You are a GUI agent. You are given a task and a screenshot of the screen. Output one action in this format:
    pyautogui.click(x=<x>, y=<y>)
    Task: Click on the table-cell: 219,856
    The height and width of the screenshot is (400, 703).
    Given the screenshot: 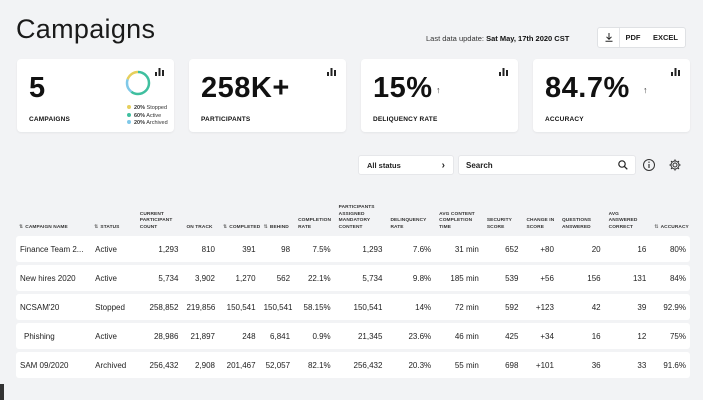 What is the action you would take?
    pyautogui.click(x=201, y=307)
    